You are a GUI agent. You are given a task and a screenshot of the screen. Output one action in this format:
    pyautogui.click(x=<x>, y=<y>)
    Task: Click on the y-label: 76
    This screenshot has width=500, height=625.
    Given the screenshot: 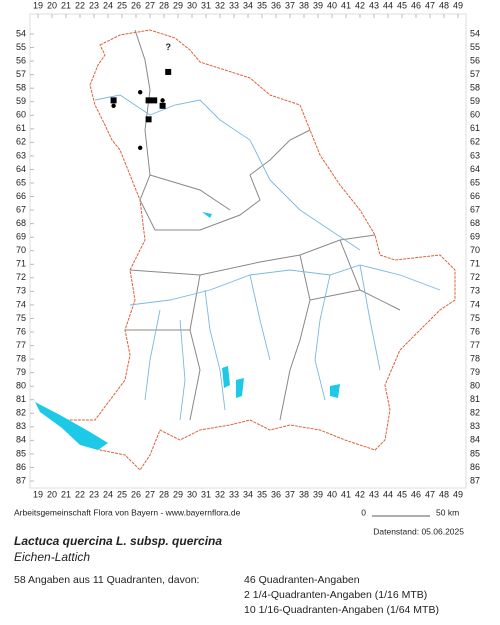 What is the action you would take?
    pyautogui.click(x=475, y=331)
    